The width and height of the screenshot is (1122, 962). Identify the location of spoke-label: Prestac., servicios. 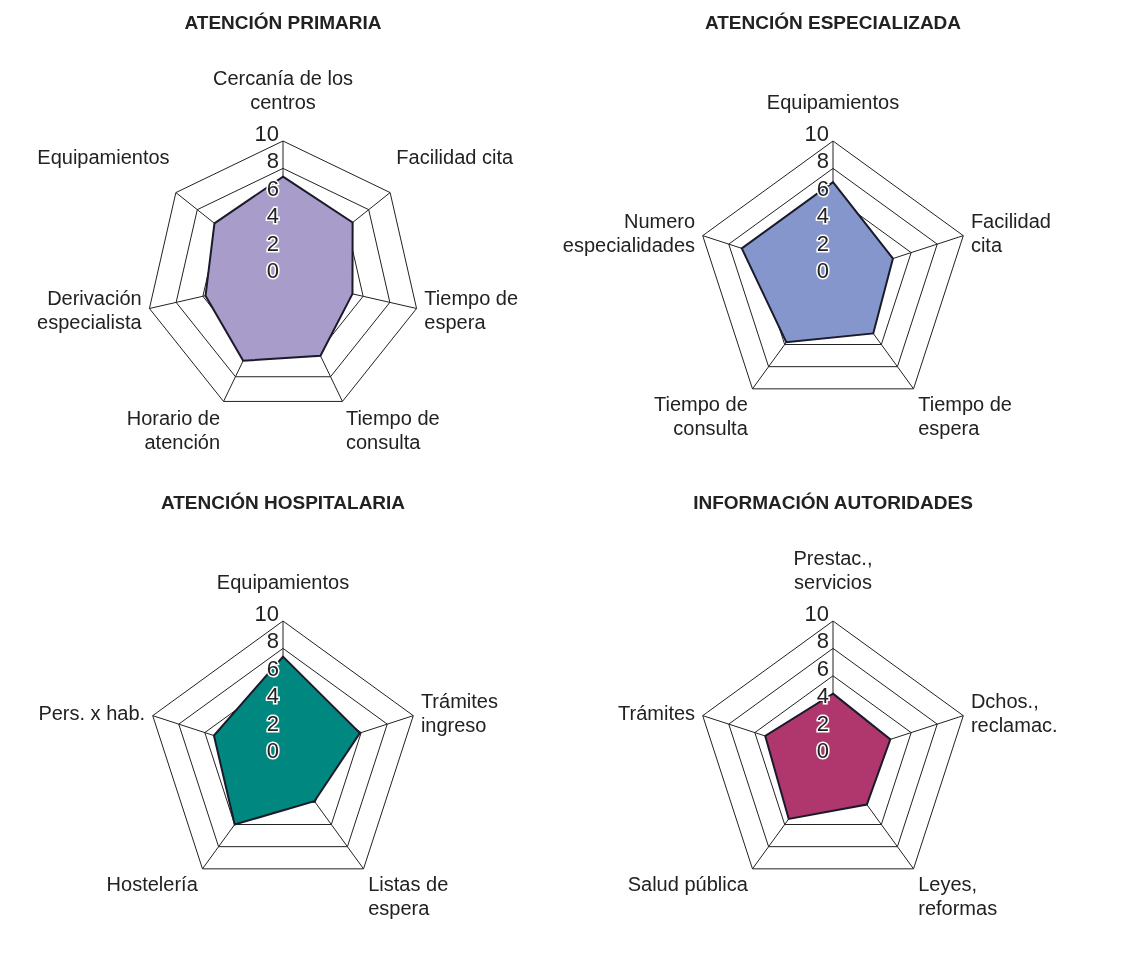
(833, 570).